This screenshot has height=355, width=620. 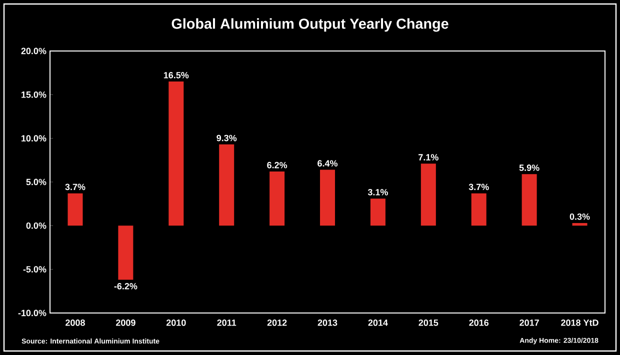 I want to click on y-tick-label: 15.0%, so click(x=34, y=94).